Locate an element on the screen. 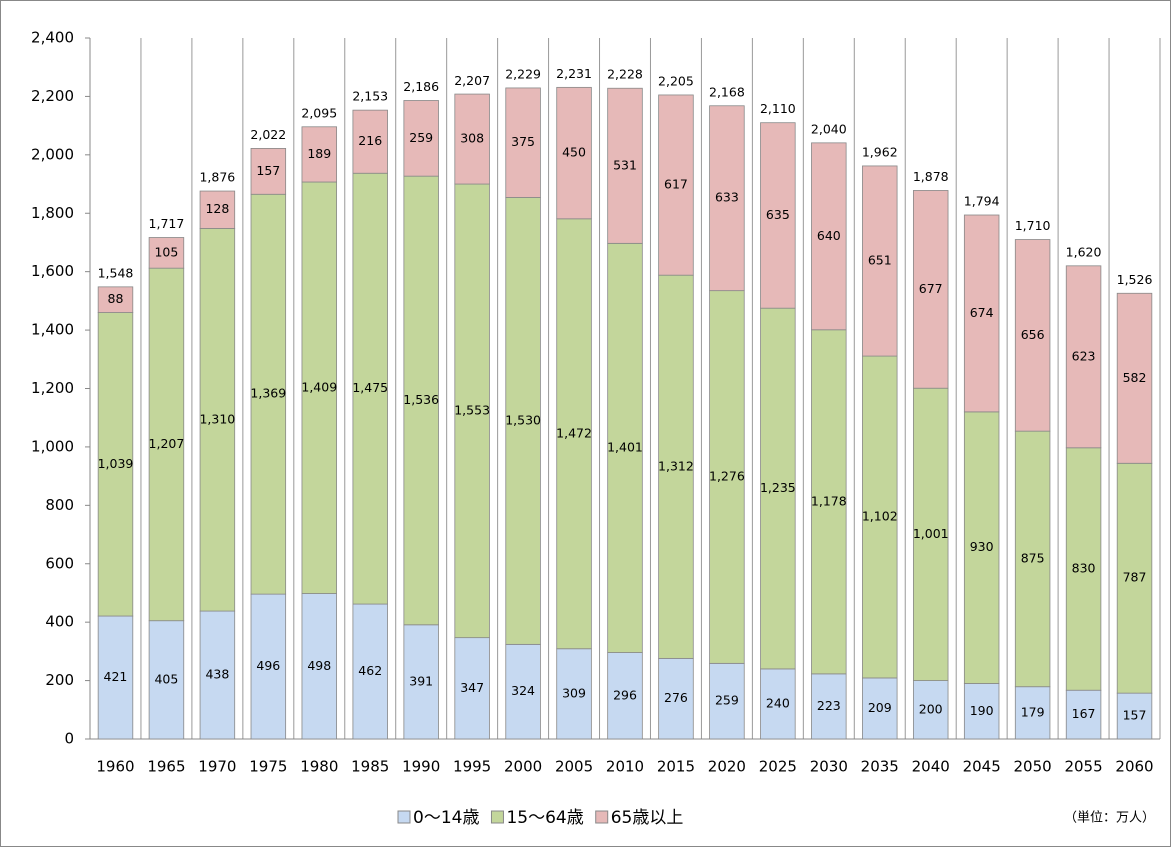  y-tick-label: 1,400 is located at coordinates (52, 330).